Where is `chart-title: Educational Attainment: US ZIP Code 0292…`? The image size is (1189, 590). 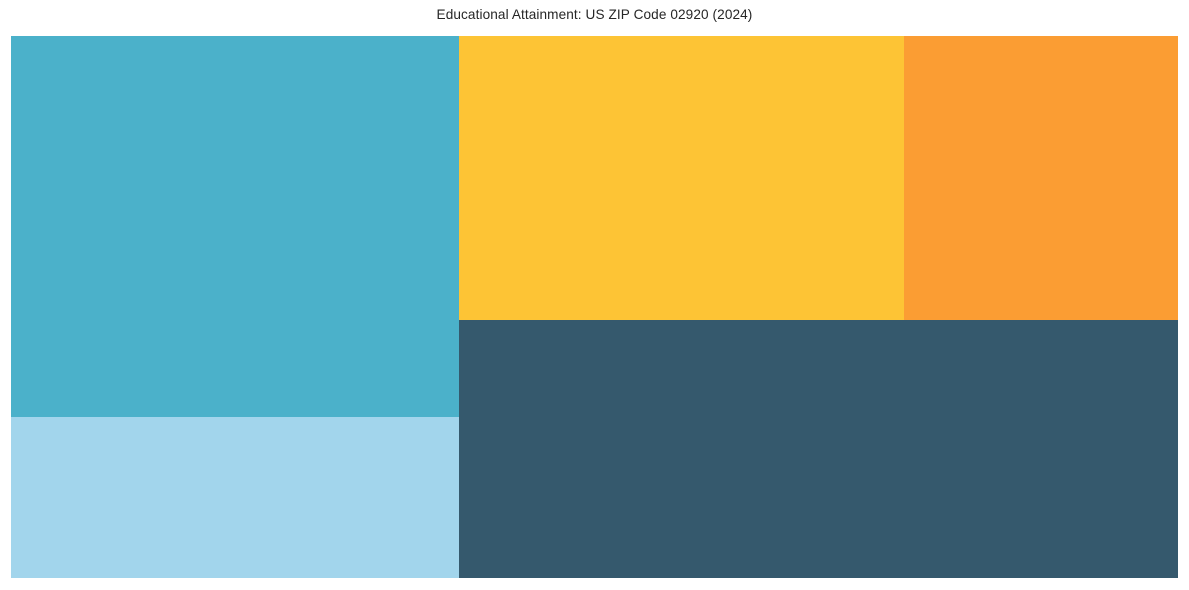 chart-title: Educational Attainment: US ZIP Code 0292… is located at coordinates (594, 14).